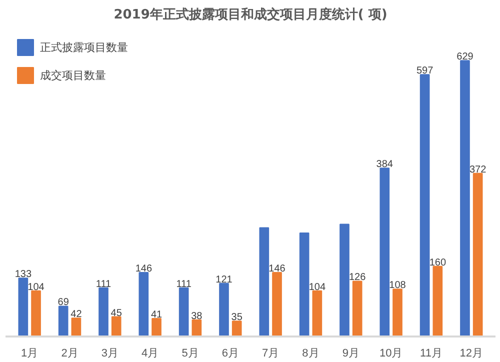 This screenshot has height=362, width=500. Describe the element at coordinates (76, 314) in the screenshot. I see `data-label: 42` at that location.